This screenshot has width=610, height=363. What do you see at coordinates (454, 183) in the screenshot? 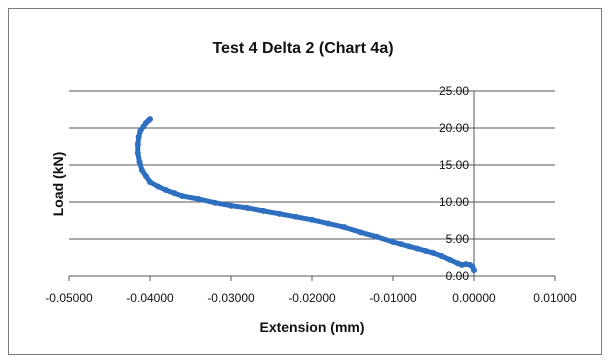
I see `y-tick-labels: 0.00 5.00 10.00 15.00 20.00 25.00` at bounding box center [454, 183].